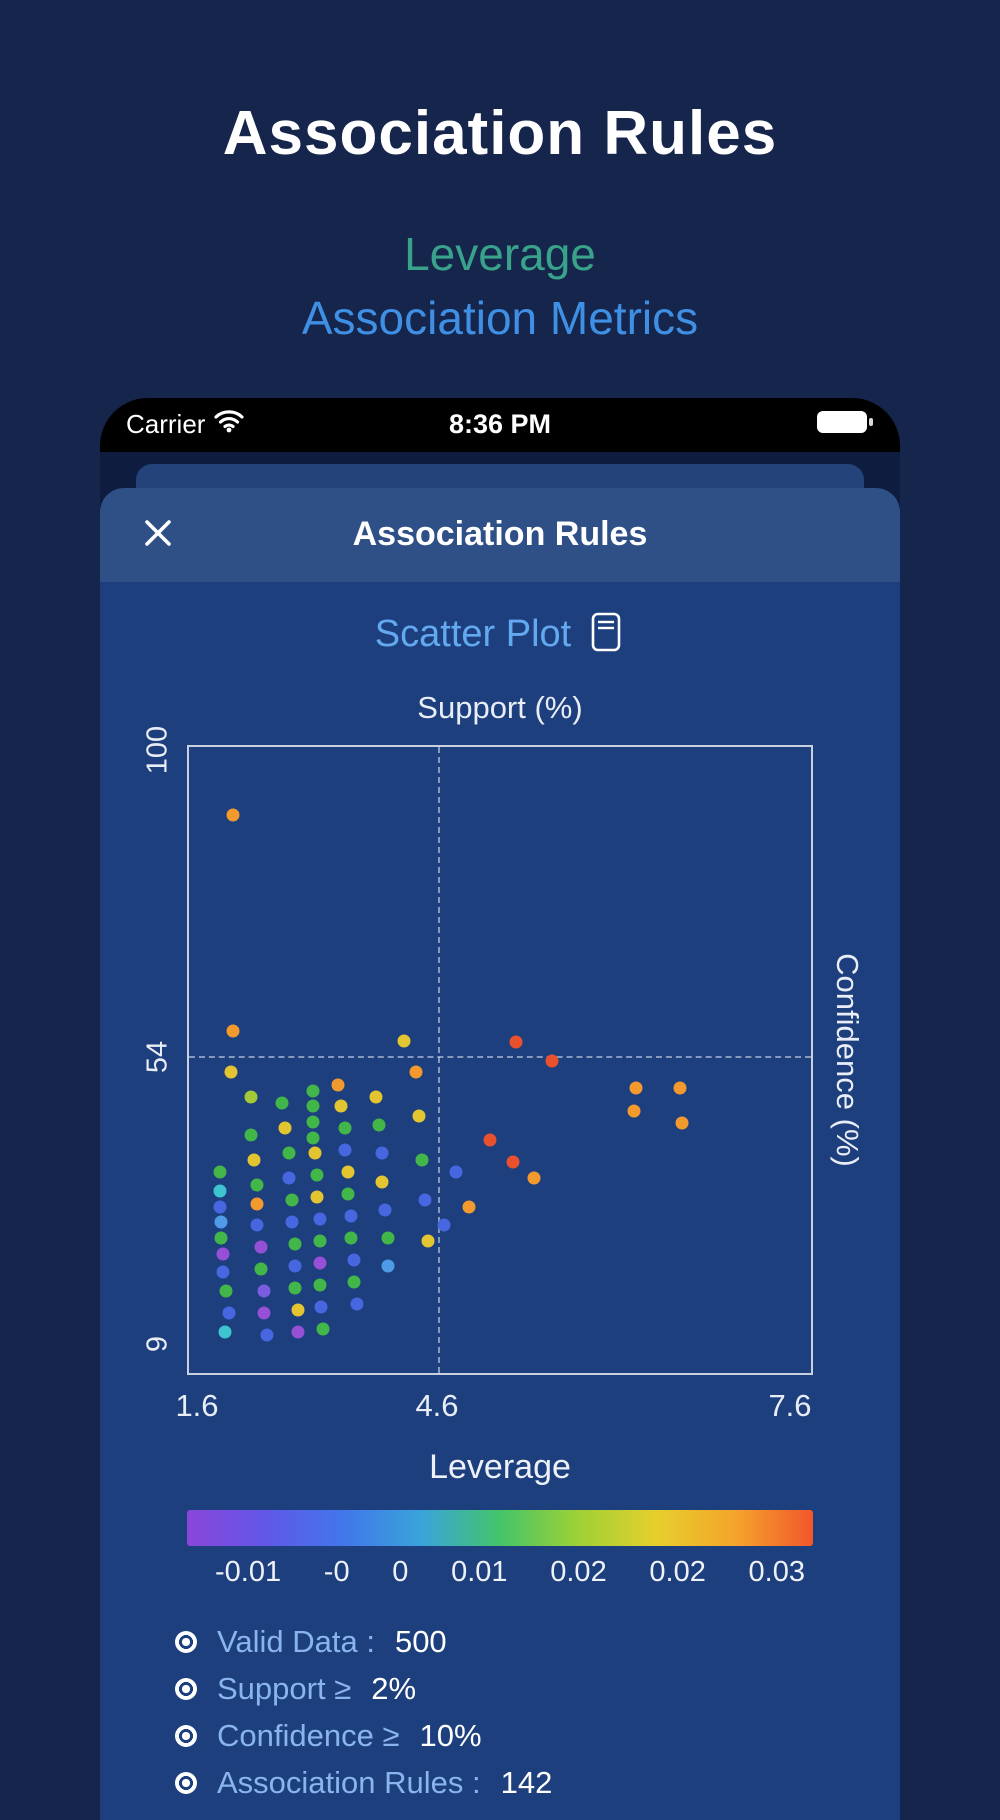 Image resolution: width=1000 pixels, height=1820 pixels. What do you see at coordinates (363, 1642) in the screenshot?
I see `stat-row: Valid Data : 500` at bounding box center [363, 1642].